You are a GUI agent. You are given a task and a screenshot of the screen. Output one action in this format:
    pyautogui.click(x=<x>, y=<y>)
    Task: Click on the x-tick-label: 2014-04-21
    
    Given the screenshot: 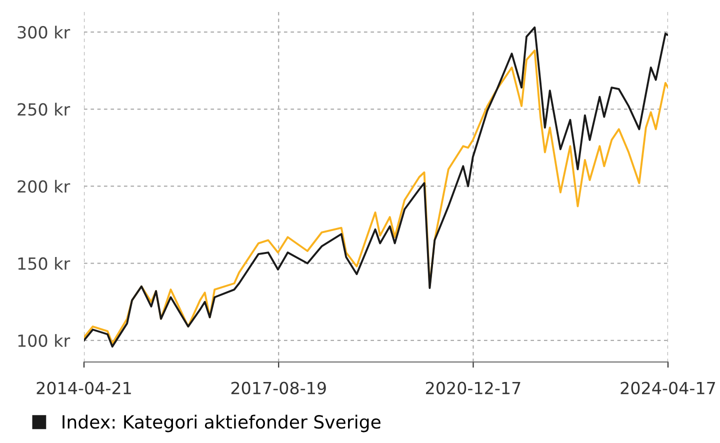 What is the action you would take?
    pyautogui.click(x=83, y=388)
    